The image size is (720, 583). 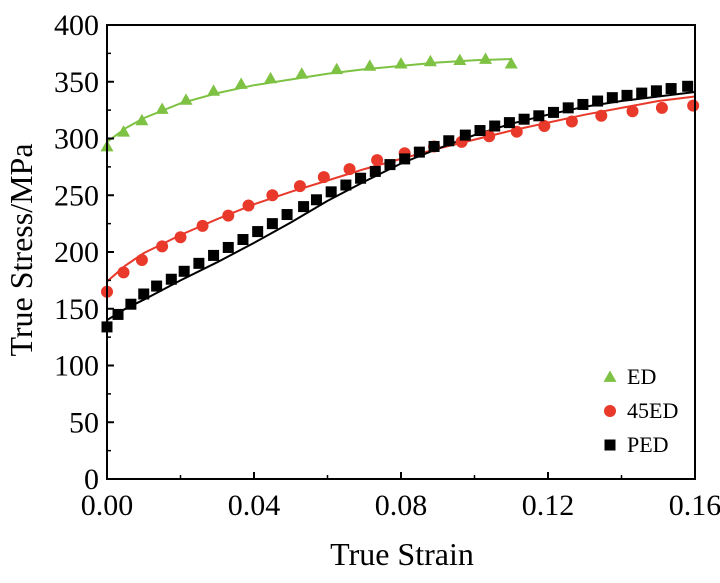 What do you see at coordinates (76, 366) in the screenshot?
I see `y-tick-label: 100` at bounding box center [76, 366].